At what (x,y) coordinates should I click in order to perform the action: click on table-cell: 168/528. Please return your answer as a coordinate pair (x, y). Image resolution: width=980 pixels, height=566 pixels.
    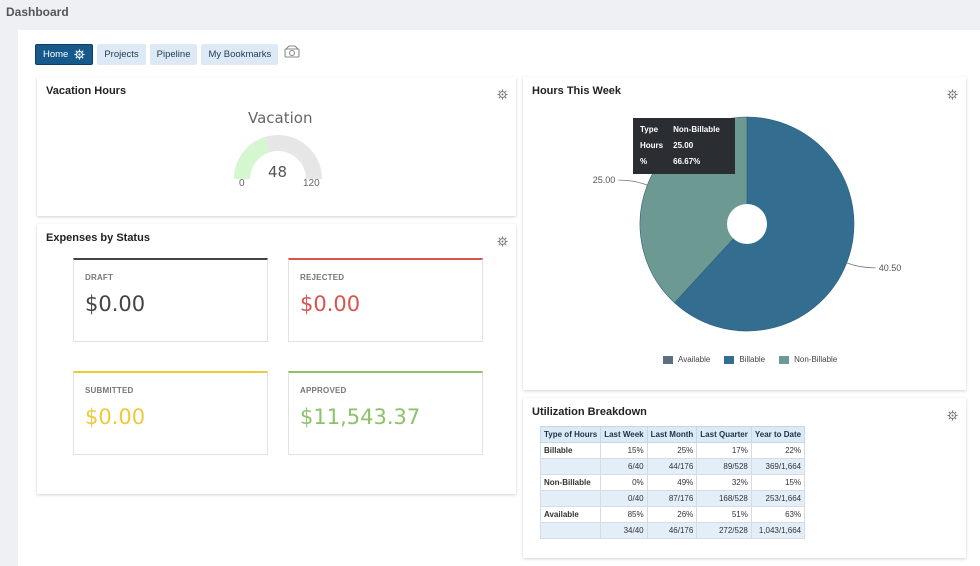
    Looking at the image, I should click on (724, 498).